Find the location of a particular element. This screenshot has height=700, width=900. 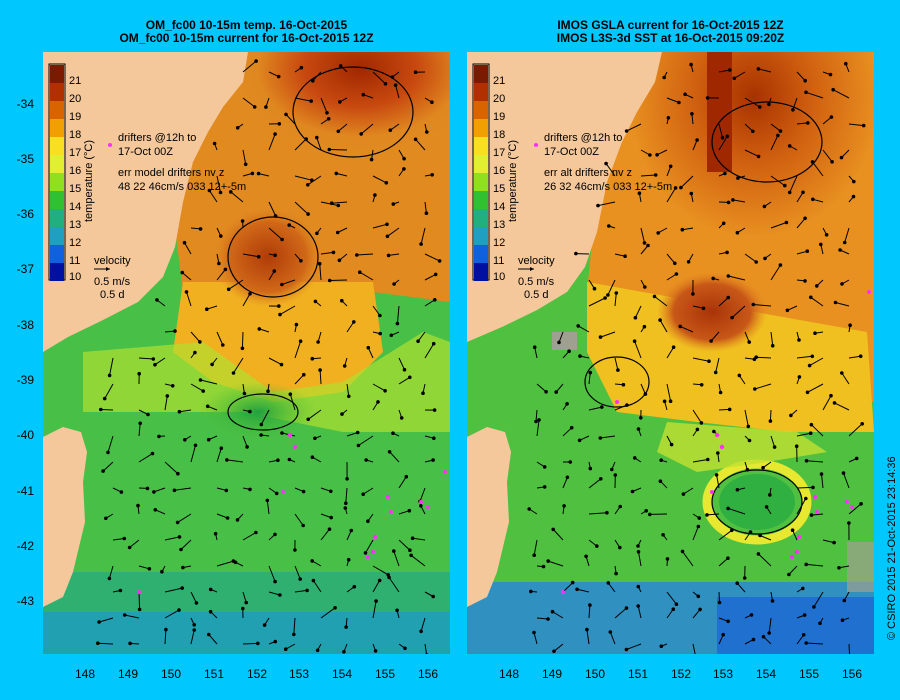

velocity-scale-label: 0.5 d is located at coordinates (536, 295).